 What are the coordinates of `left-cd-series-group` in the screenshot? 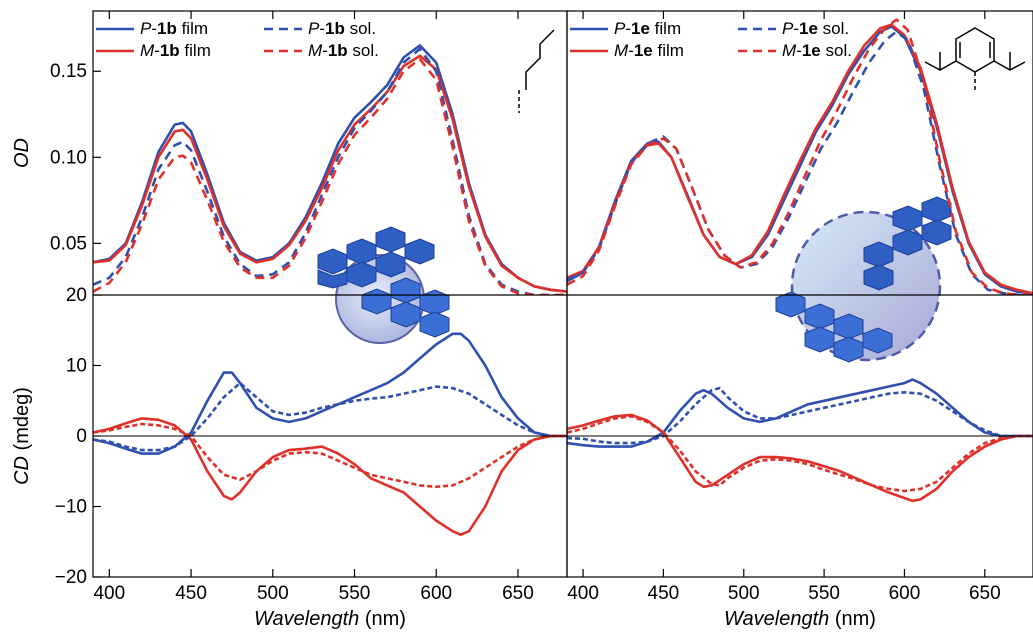 It's located at (330, 434).